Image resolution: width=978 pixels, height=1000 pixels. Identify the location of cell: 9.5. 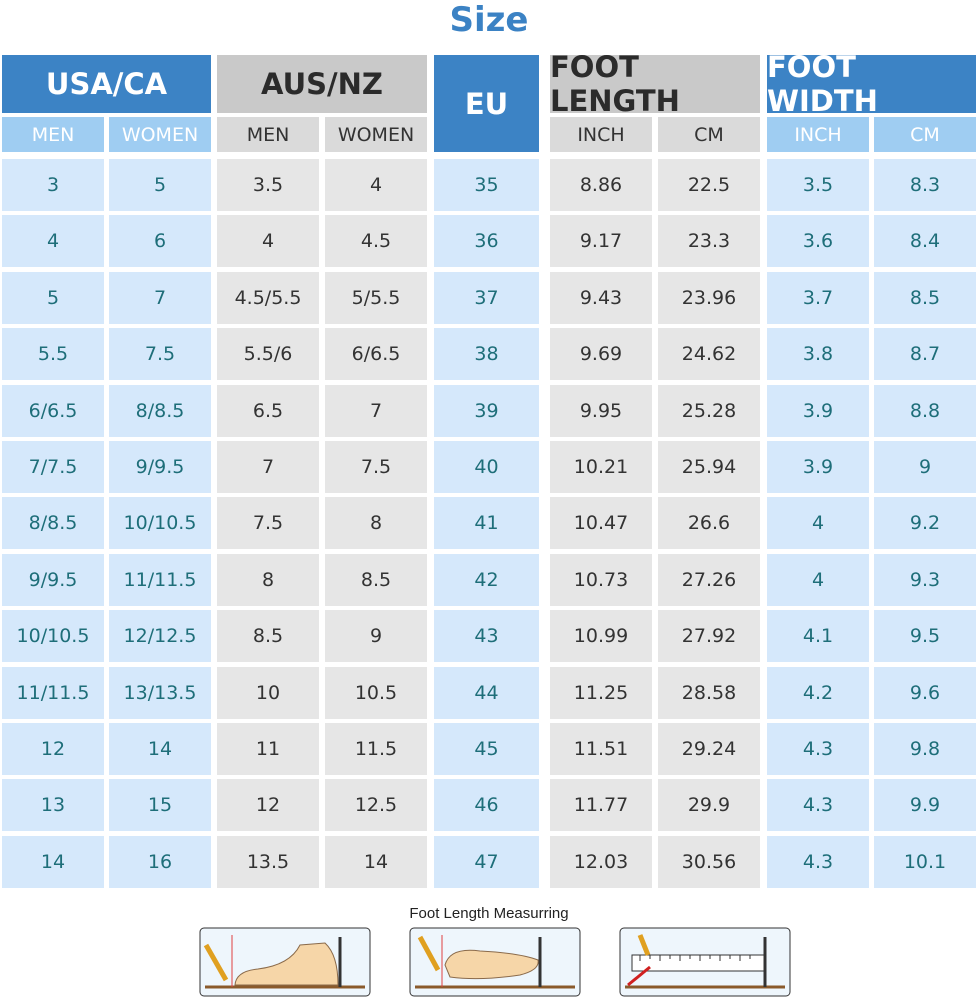
(925, 636).